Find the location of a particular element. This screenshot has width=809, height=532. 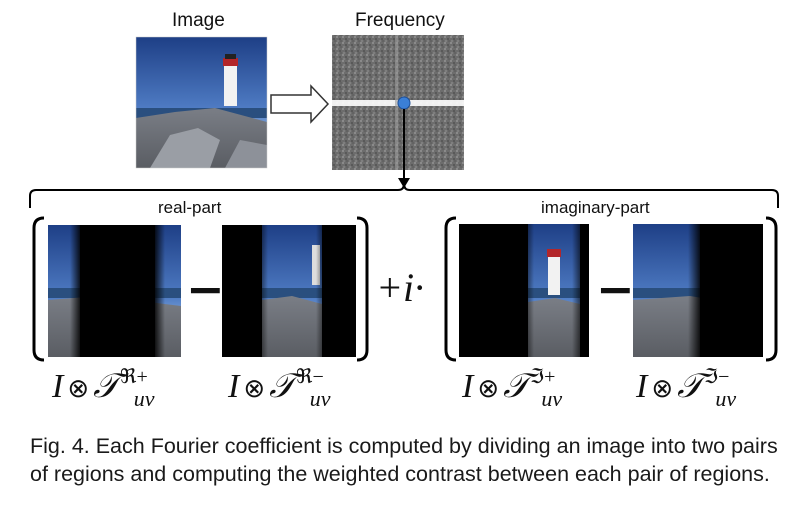

frequency-label: Frequency is located at coordinates (400, 20).